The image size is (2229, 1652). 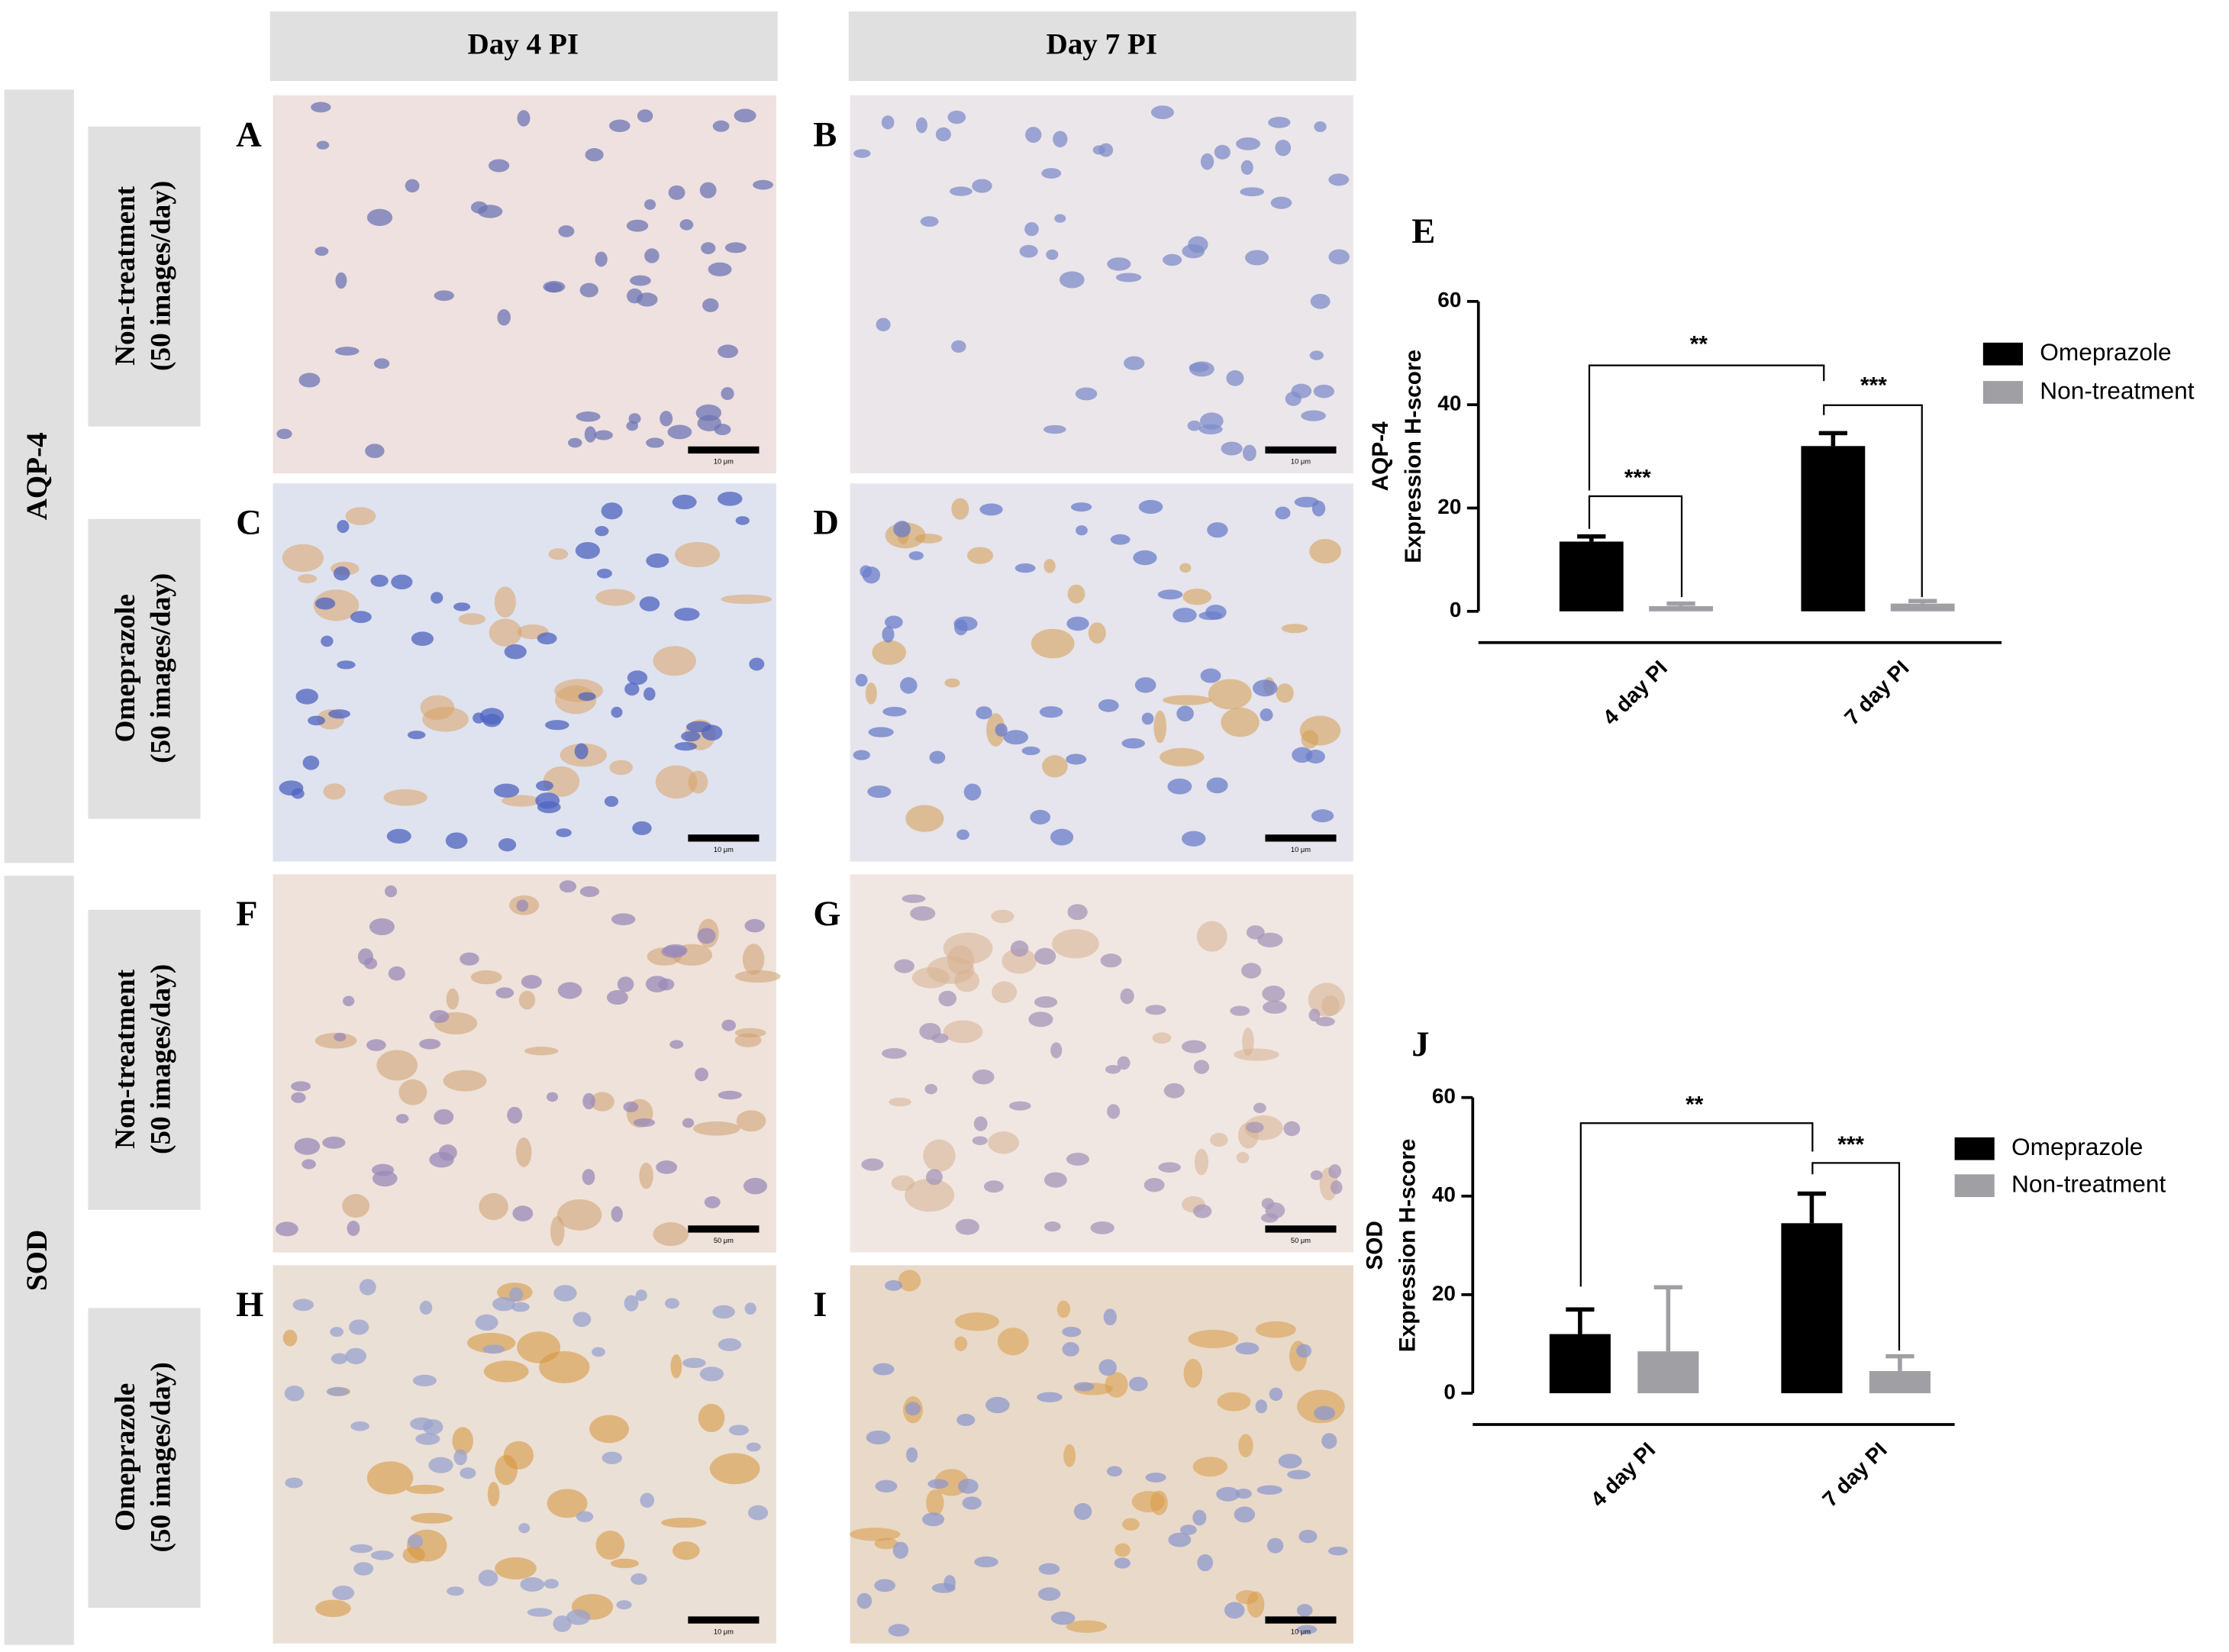 I want to click on scale-bar, so click(x=724, y=450).